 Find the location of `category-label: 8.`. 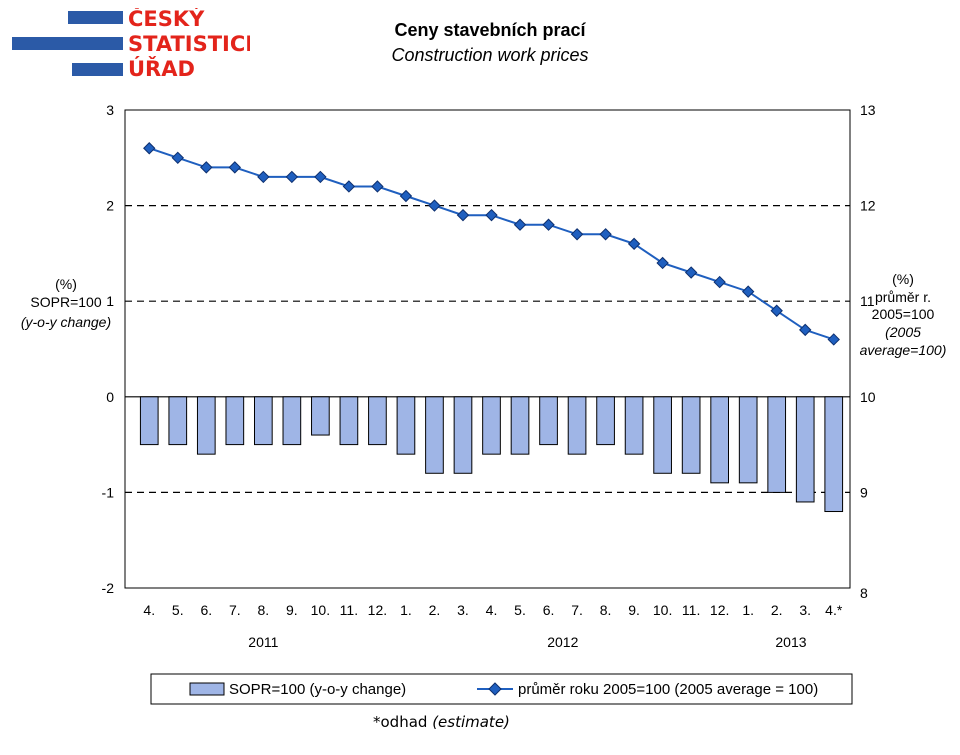

category-label: 8. is located at coordinates (263, 610).